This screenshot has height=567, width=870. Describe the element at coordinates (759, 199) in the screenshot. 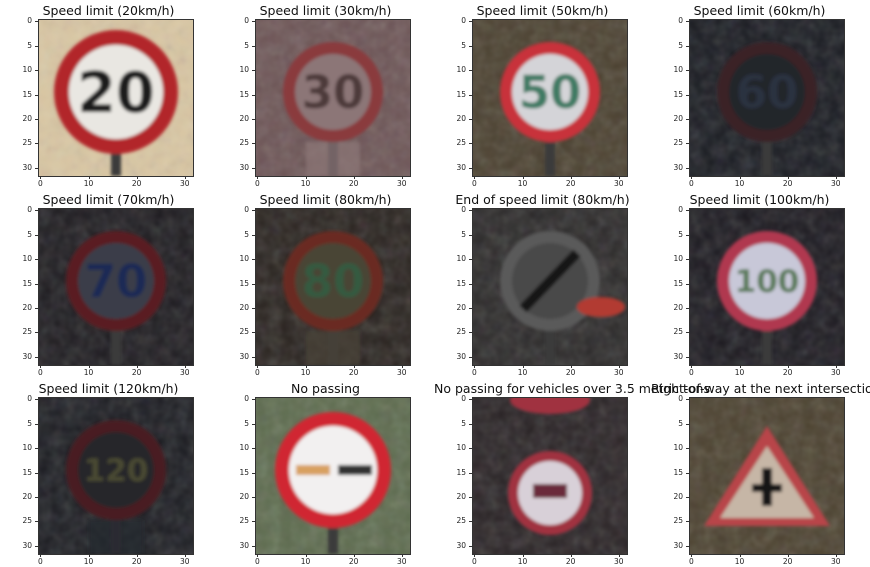

I see `subplot-title: Speed limit (100km/h)` at that location.